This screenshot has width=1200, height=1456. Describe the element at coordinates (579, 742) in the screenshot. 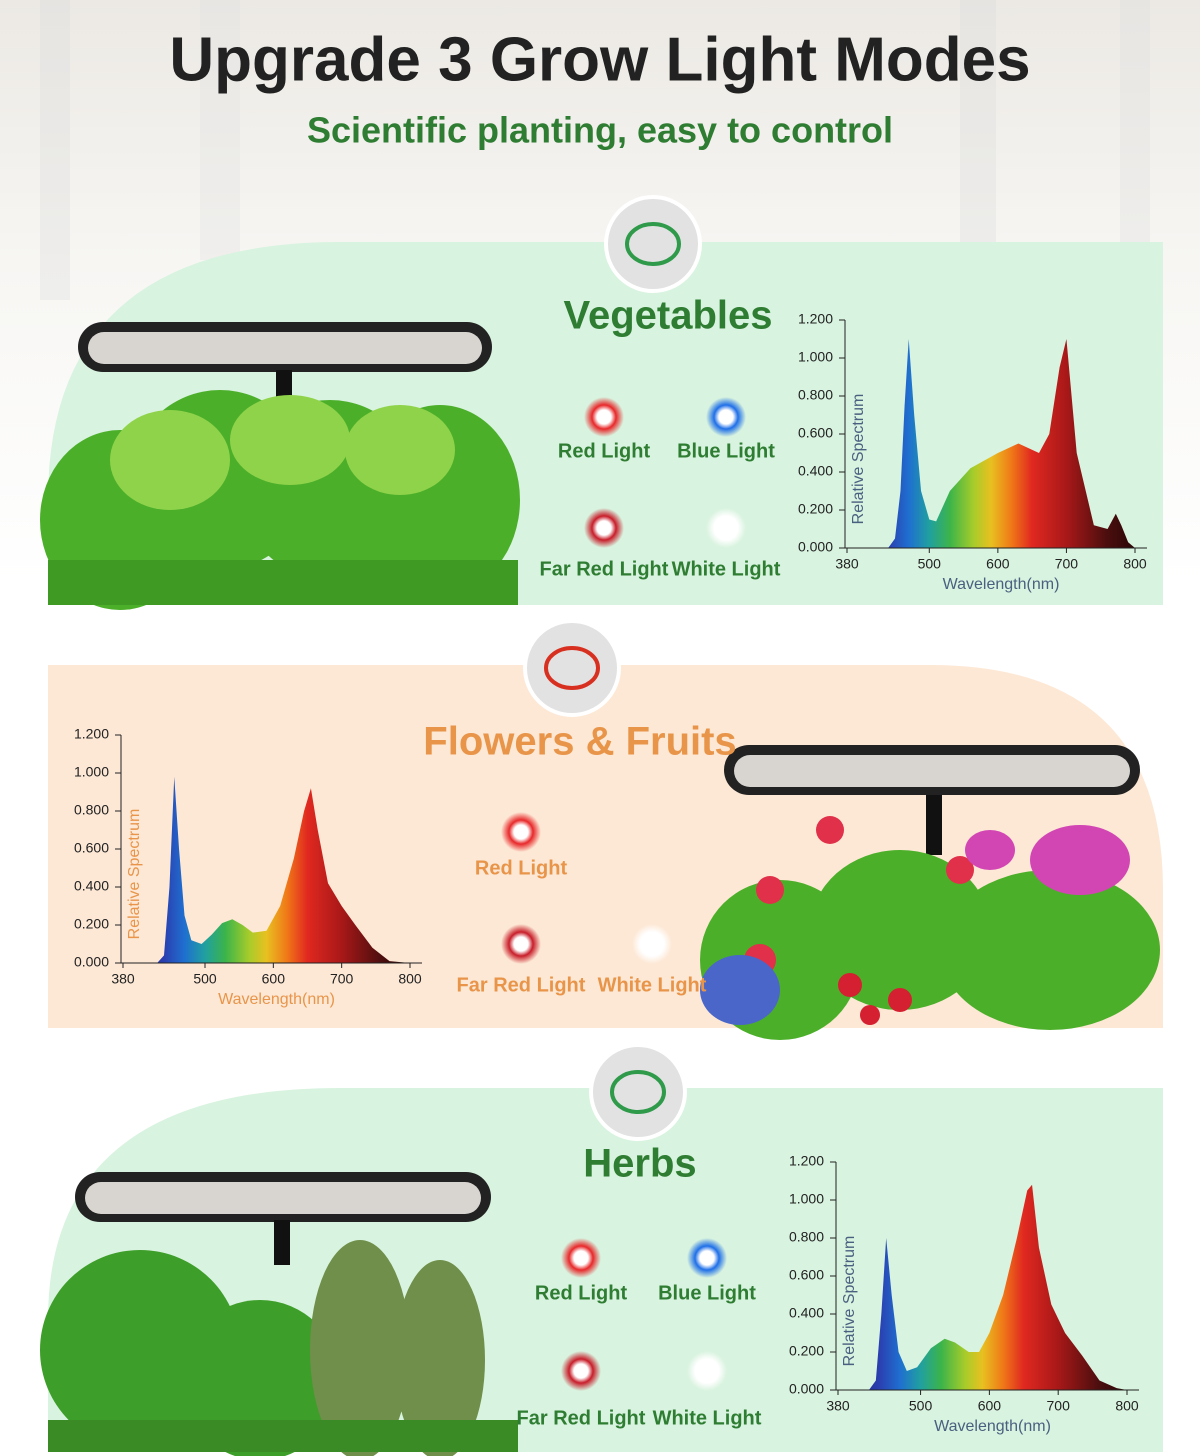

I see `section-title: Flowers & Fruits` at that location.